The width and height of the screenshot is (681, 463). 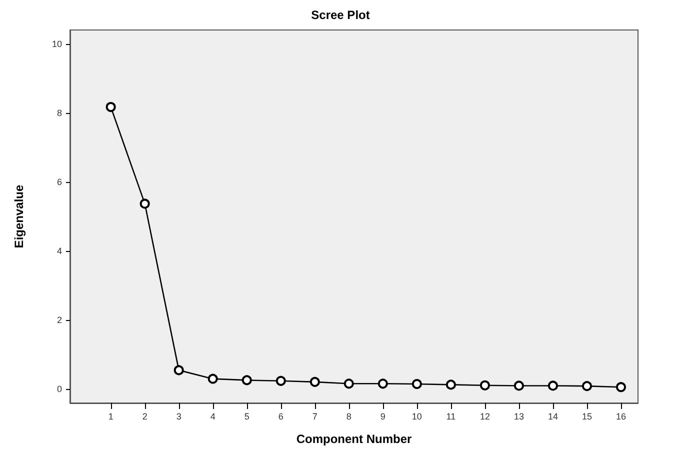 What do you see at coordinates (281, 417) in the screenshot?
I see `x-tick-label: 6` at bounding box center [281, 417].